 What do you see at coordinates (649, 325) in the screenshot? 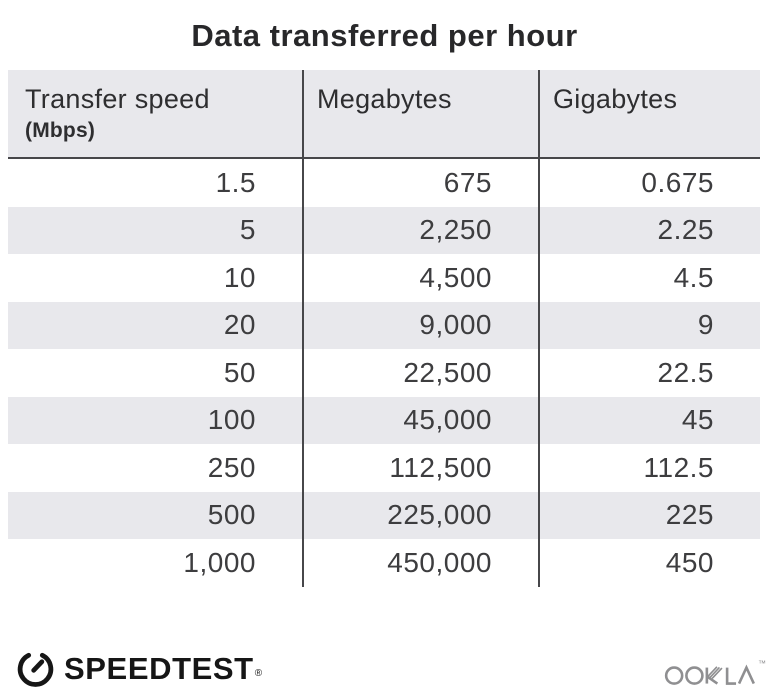
I see `cell-gigabytes: 9` at bounding box center [649, 325].